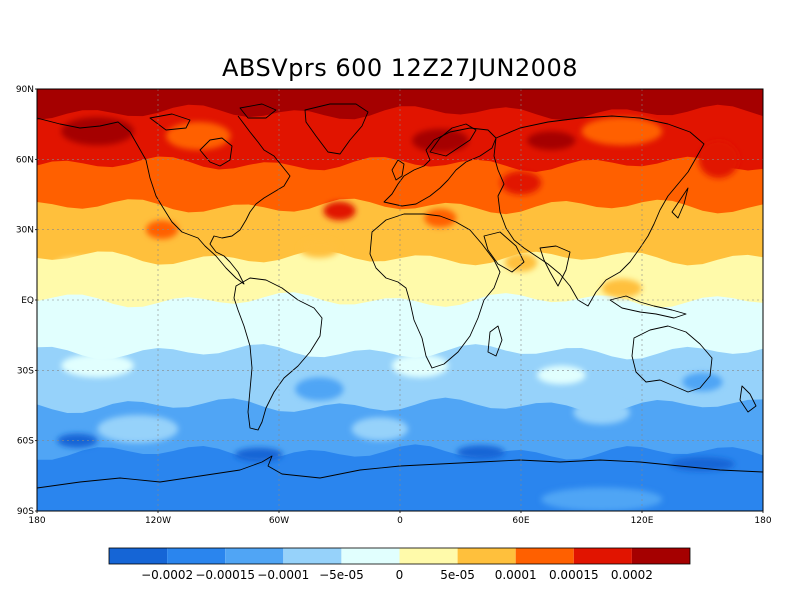 This screenshot has height=600, width=800. Describe the element at coordinates (400, 521) in the screenshot. I see `lon-tick-label: 0` at that location.